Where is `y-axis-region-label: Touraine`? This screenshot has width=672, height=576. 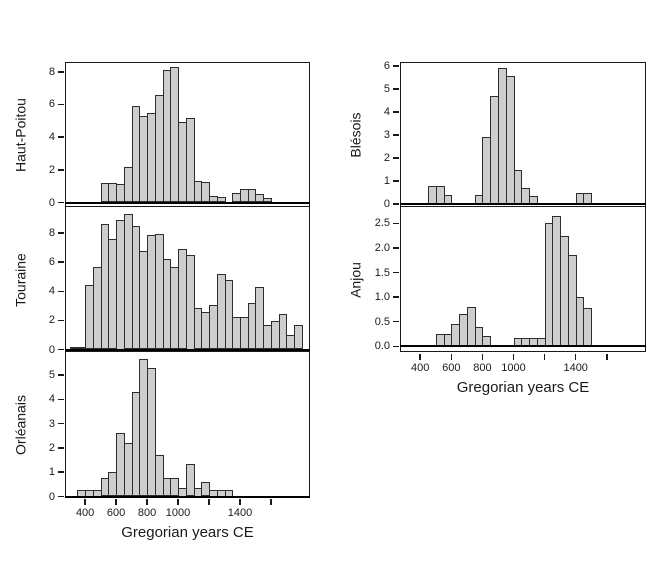 y-axis-region-label: Touraine is located at coordinates (20, 279).